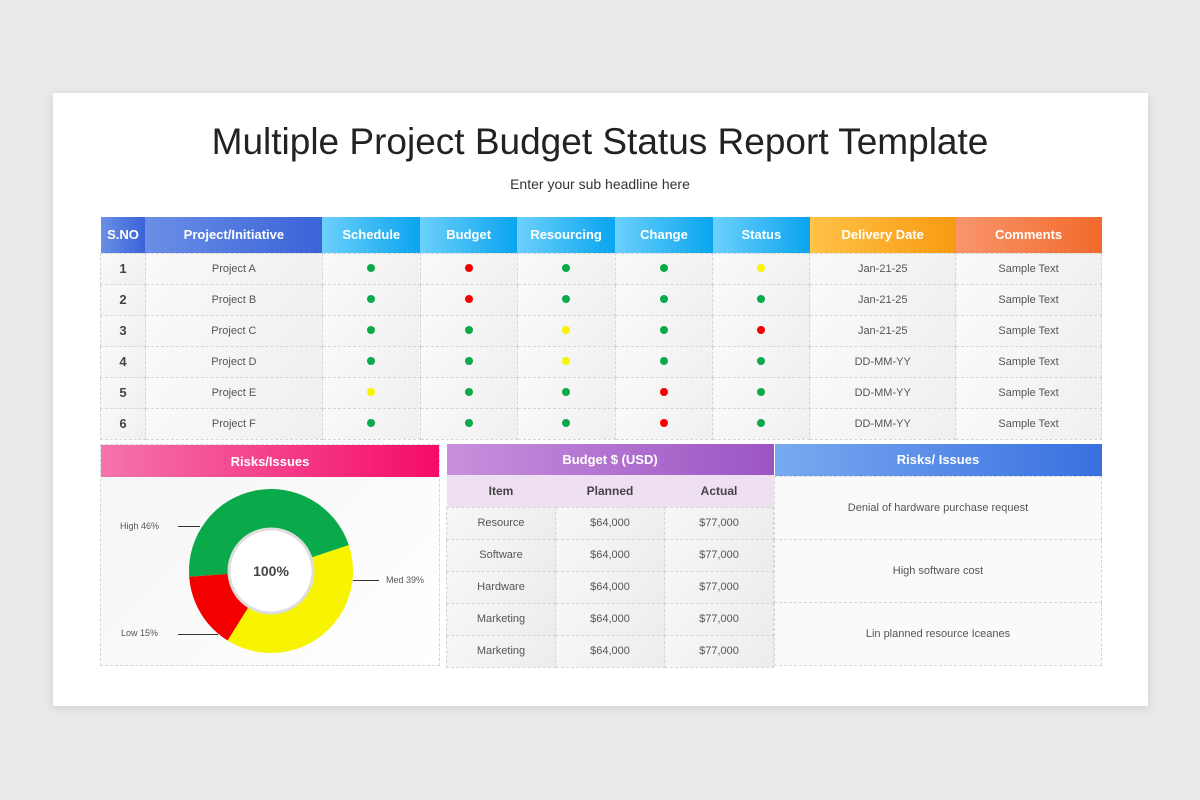 This screenshot has width=1200, height=800. I want to click on col-actual: Actual, so click(719, 491).